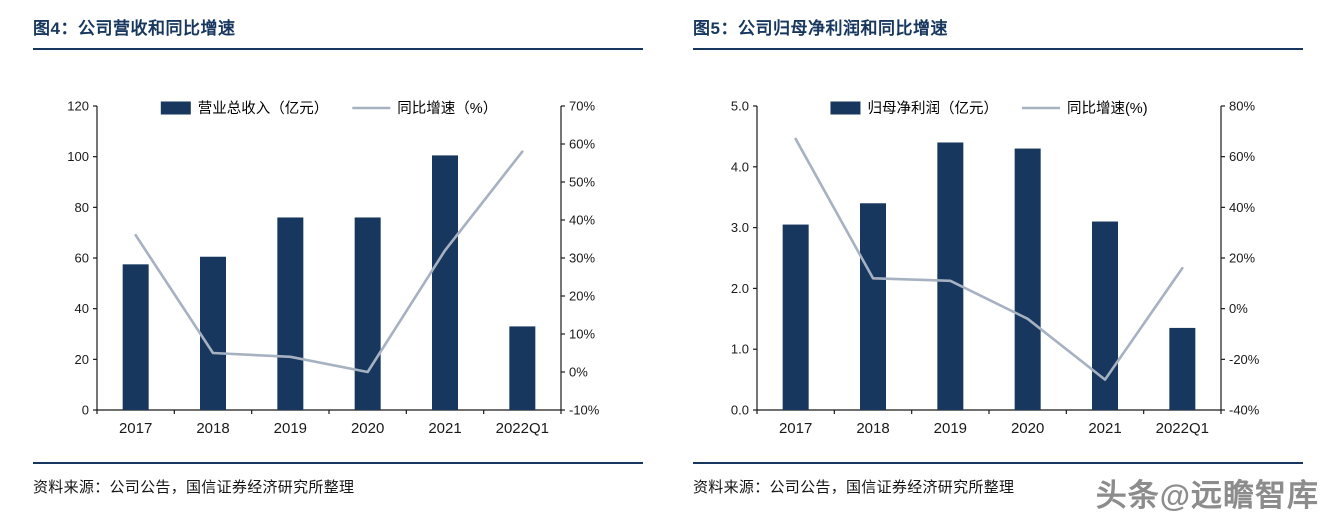 The image size is (1327, 527). What do you see at coordinates (1244, 410) in the screenshot?
I see `right-tick-label: -40%` at bounding box center [1244, 410].